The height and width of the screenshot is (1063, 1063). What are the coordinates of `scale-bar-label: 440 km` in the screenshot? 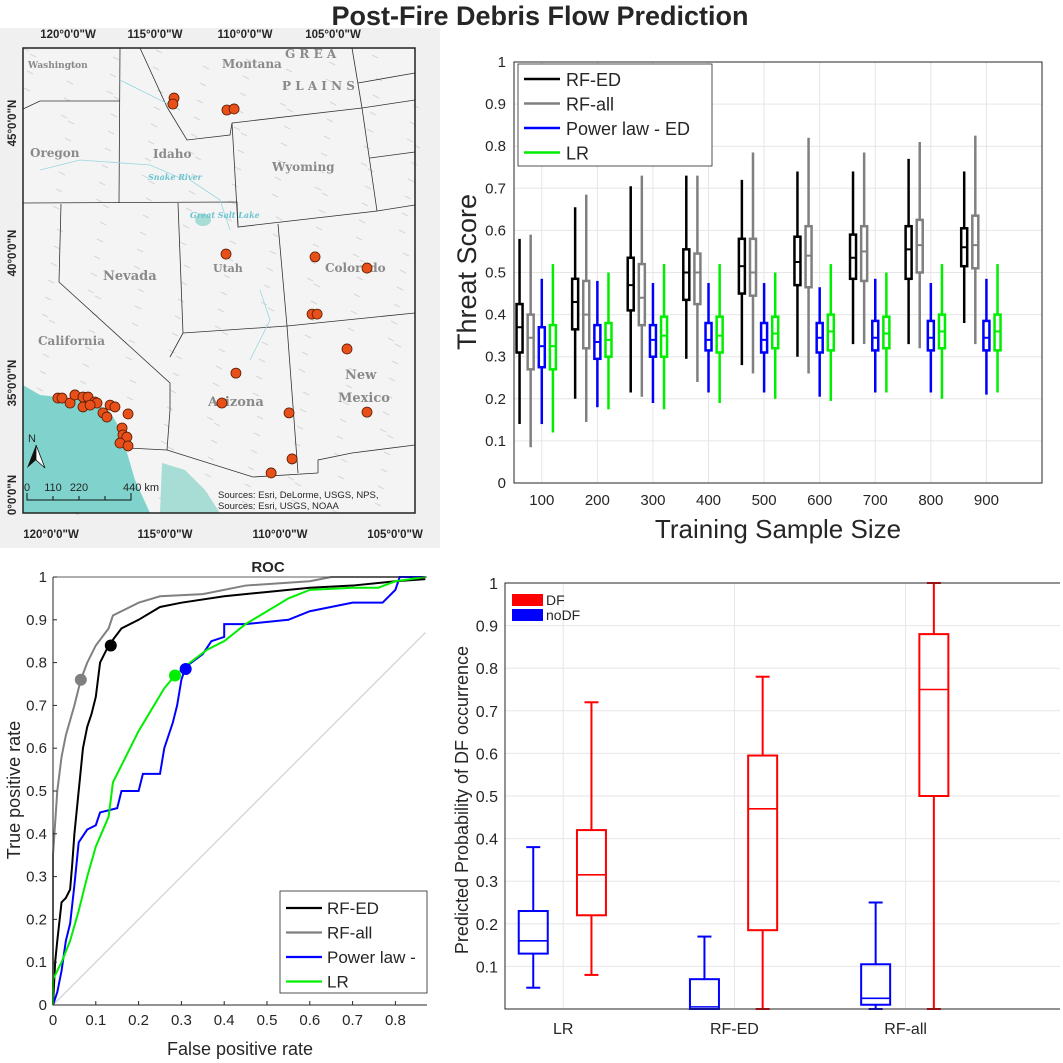 It's located at (141, 488).